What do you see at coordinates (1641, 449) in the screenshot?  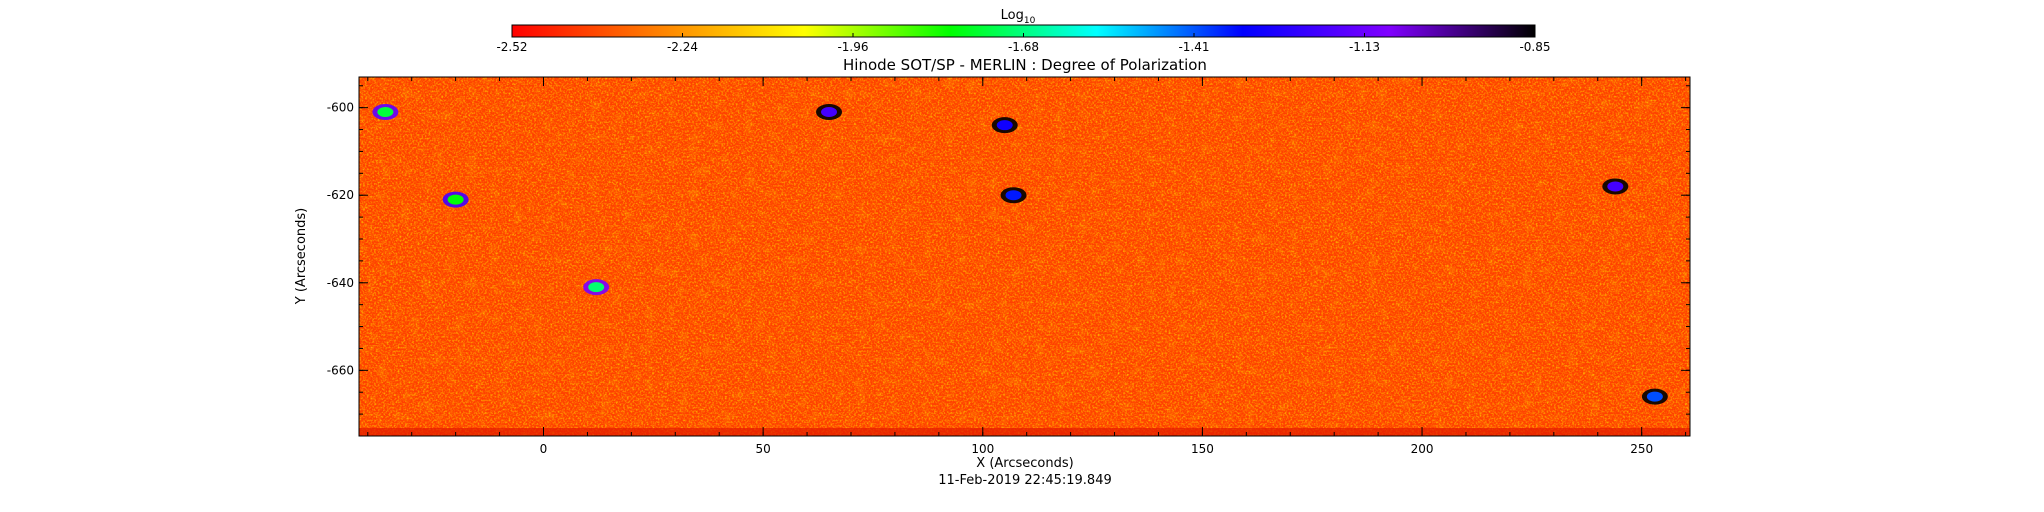 I see `x-tick-label: 250` at bounding box center [1641, 449].